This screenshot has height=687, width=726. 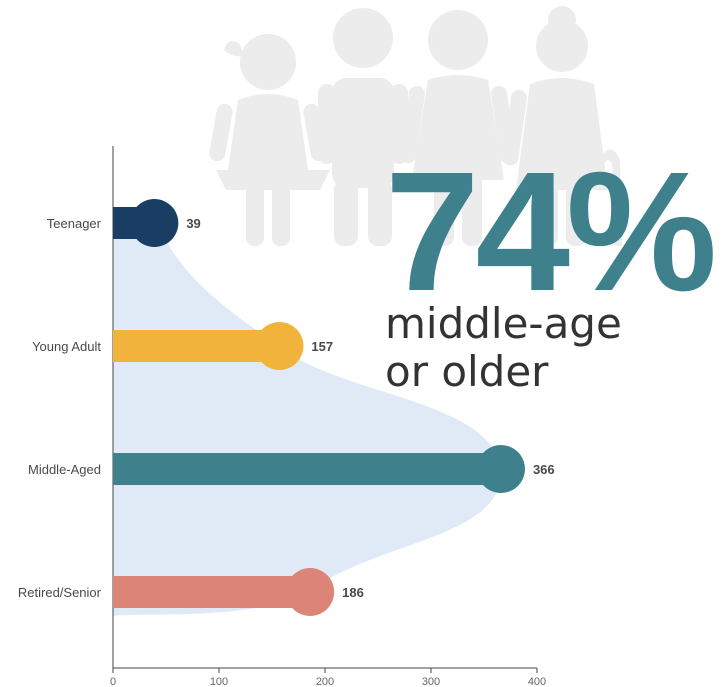 I want to click on bar-young-adult, so click(x=196, y=346).